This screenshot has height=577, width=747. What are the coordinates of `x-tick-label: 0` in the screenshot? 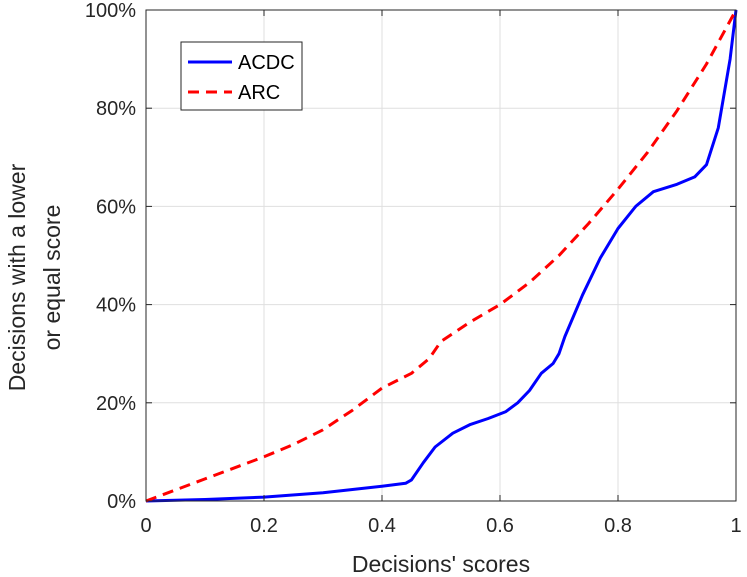 It's located at (145, 526).